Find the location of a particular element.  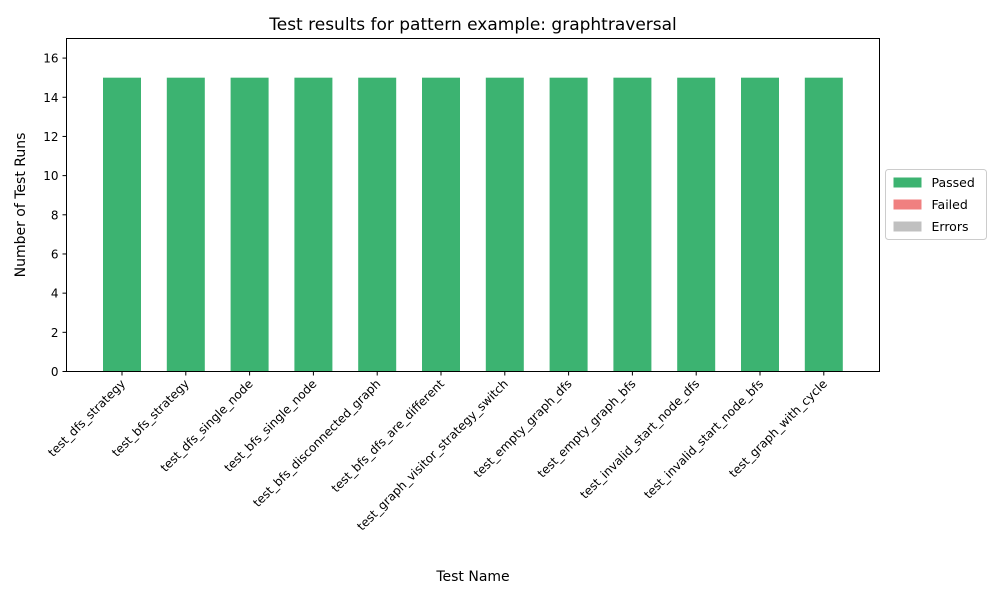

legend-label-errors: Errors is located at coordinates (950, 226).